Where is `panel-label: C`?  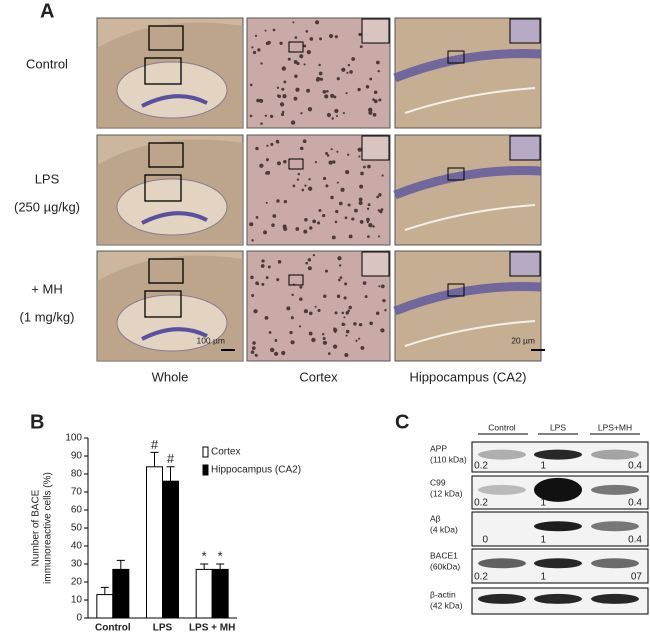
panel-label: C is located at coordinates (402, 422).